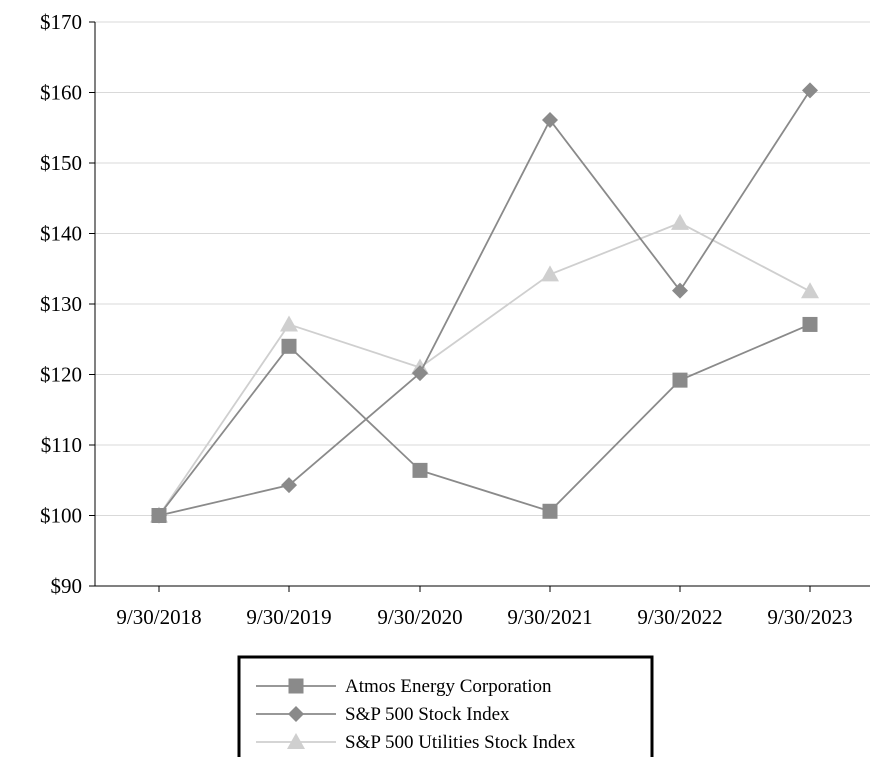 Image resolution: width=870 pixels, height=757 pixels. What do you see at coordinates (679, 617) in the screenshot?
I see `x-tick-label: 9/30/2022` at bounding box center [679, 617].